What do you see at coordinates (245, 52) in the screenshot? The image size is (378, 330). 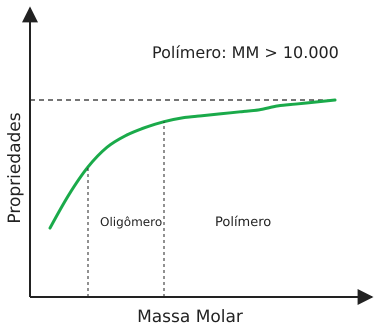 I see `text: Polímero: MM > 10.000` at bounding box center [245, 52].